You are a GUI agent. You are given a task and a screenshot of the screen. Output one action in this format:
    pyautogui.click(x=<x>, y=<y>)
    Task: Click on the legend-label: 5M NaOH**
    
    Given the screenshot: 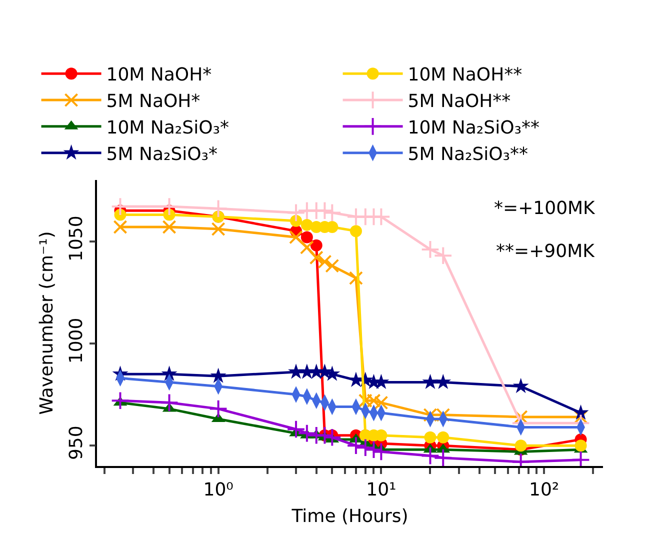 What is the action you would take?
    pyautogui.click(x=459, y=101)
    